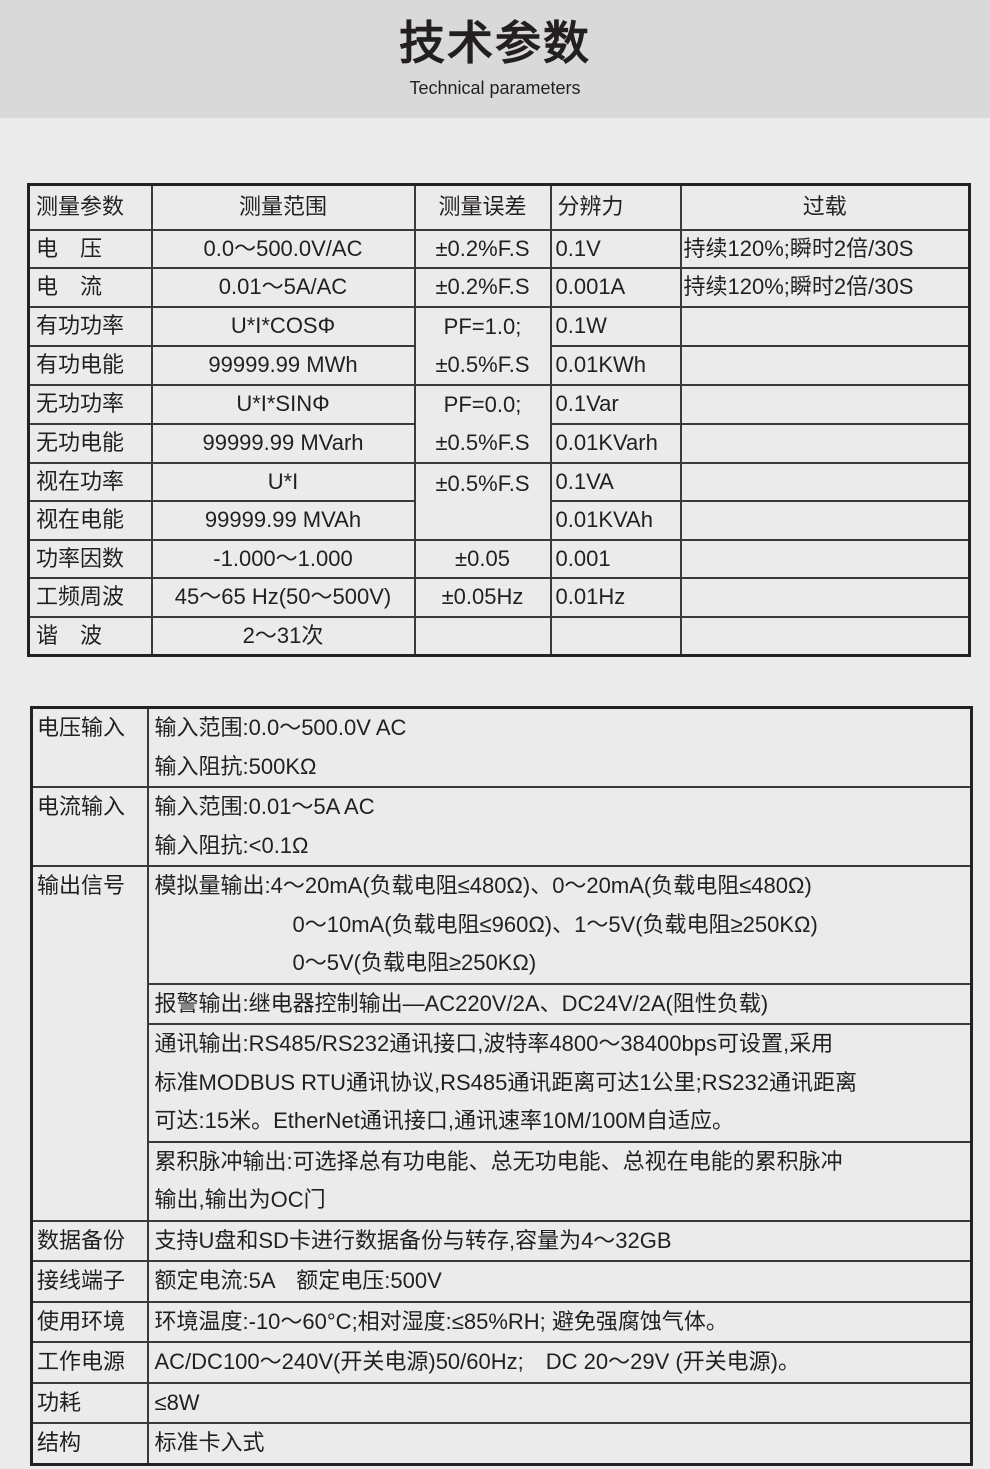 The height and width of the screenshot is (1469, 990). I want to click on table-row: 有功电能 99999.99 MWh 0.01KWh, so click(499, 365).